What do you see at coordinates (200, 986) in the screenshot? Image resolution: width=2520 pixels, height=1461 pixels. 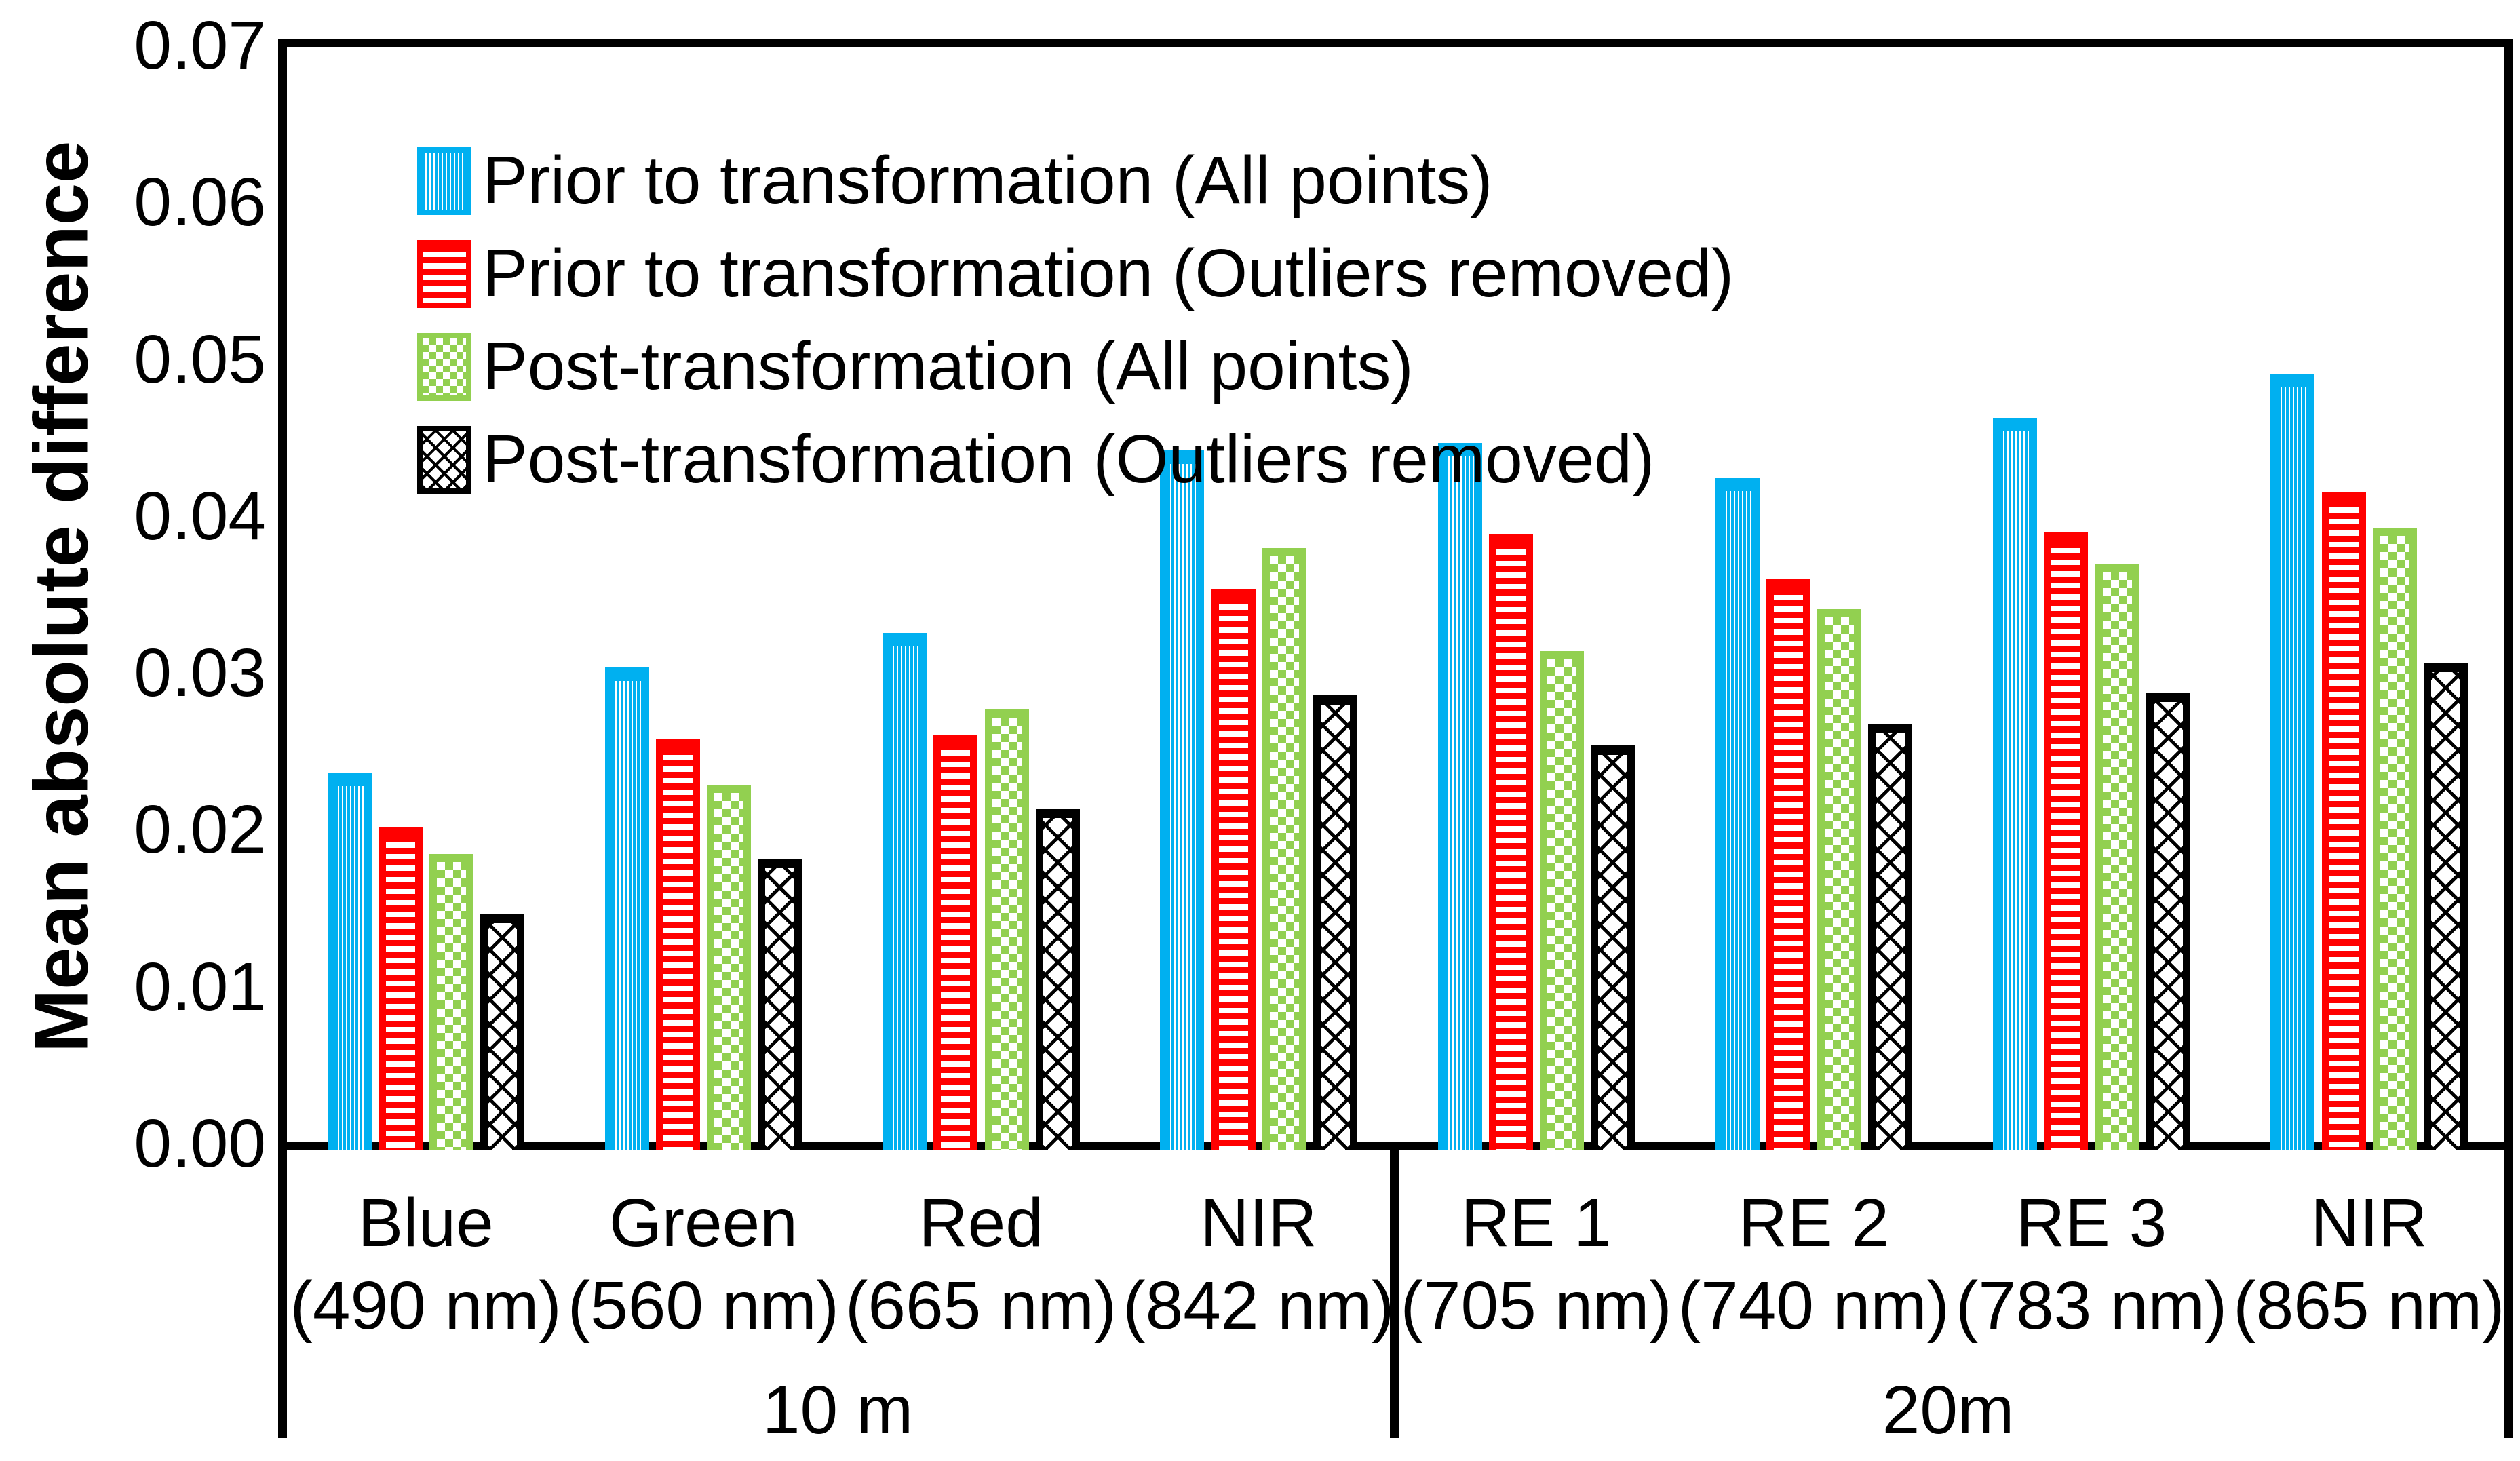 I see `y-tick-label: 0.01` at bounding box center [200, 986].